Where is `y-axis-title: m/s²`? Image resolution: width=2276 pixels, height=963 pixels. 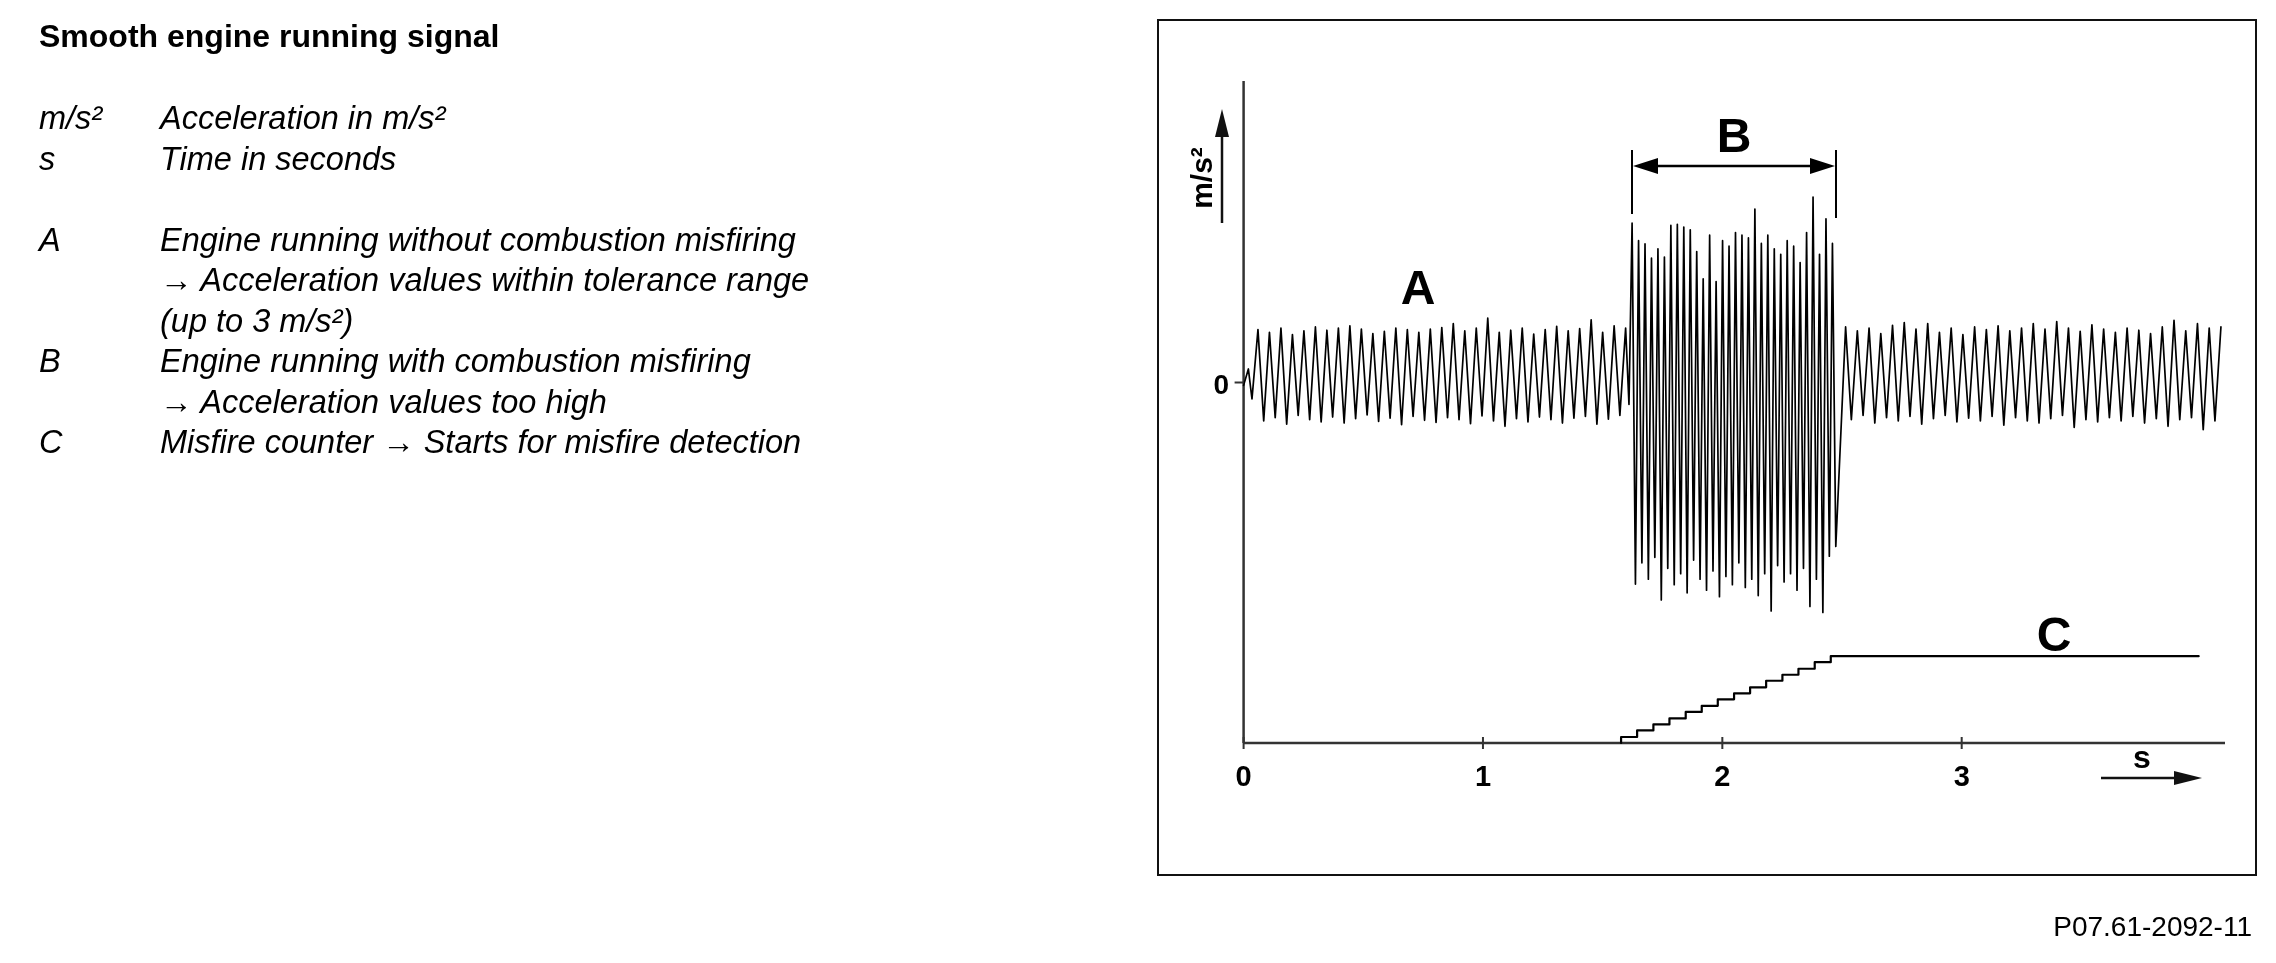
y-axis-title: m/s² is located at coordinates (1201, 178).